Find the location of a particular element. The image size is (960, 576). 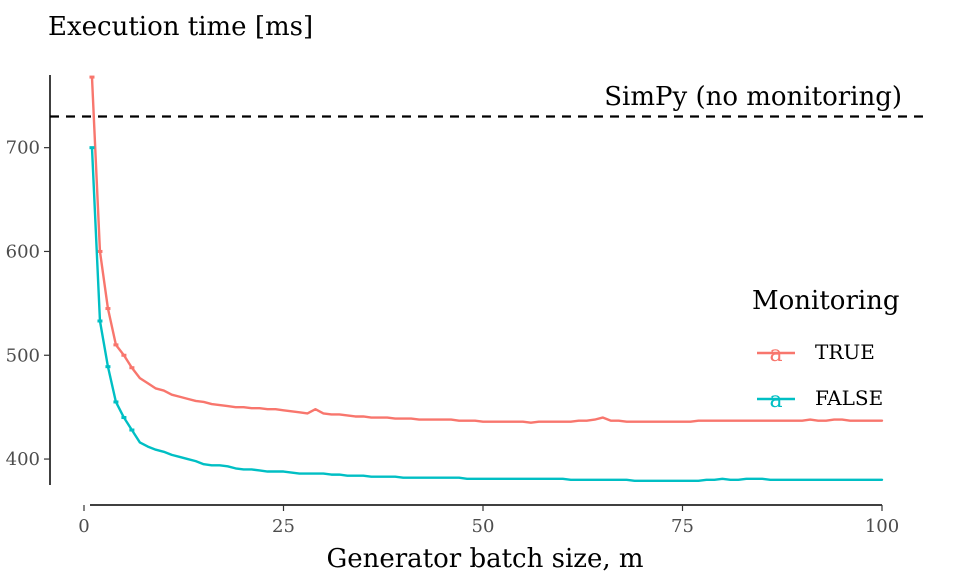

x-tick-label: 100 is located at coordinates (882, 526).